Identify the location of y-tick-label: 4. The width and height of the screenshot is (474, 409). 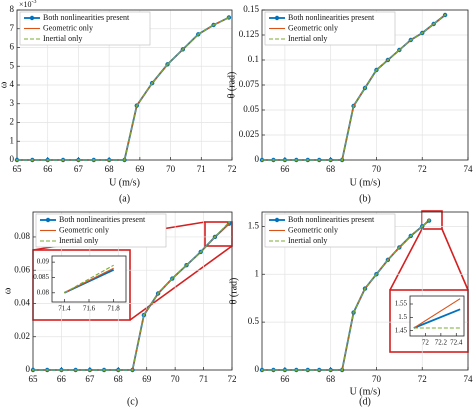
(12, 84).